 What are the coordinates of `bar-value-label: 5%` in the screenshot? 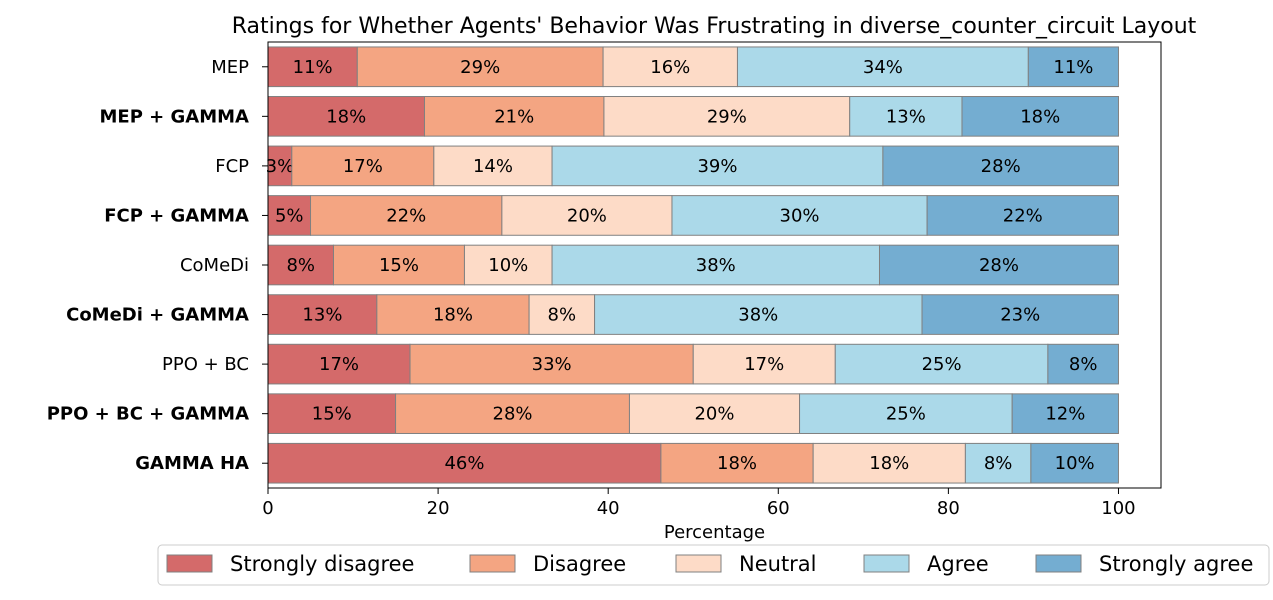 It's located at (289, 215).